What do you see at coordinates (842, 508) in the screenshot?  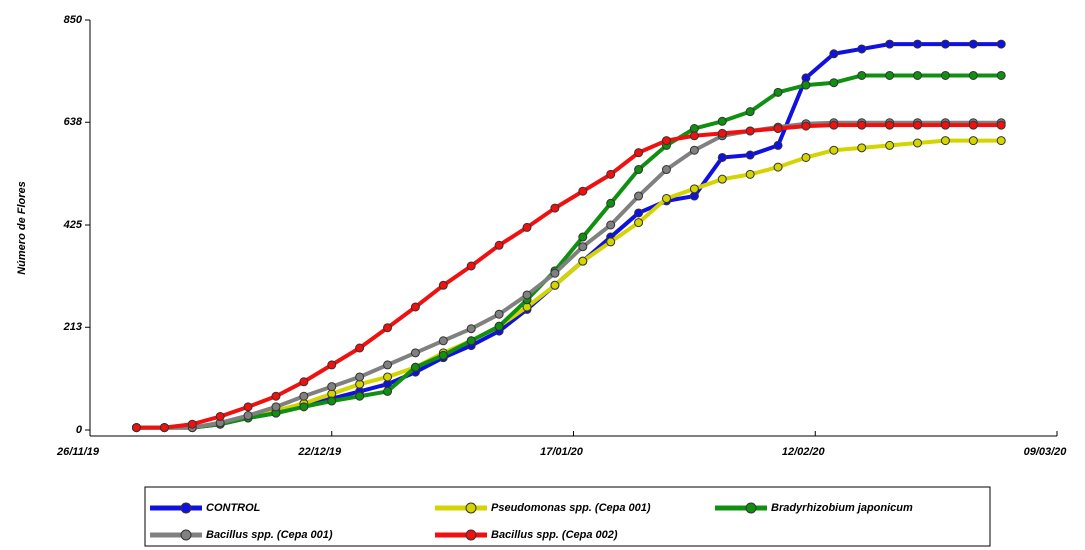 I see `legend-label: Bradyrhizobium japonicum` at bounding box center [842, 508].